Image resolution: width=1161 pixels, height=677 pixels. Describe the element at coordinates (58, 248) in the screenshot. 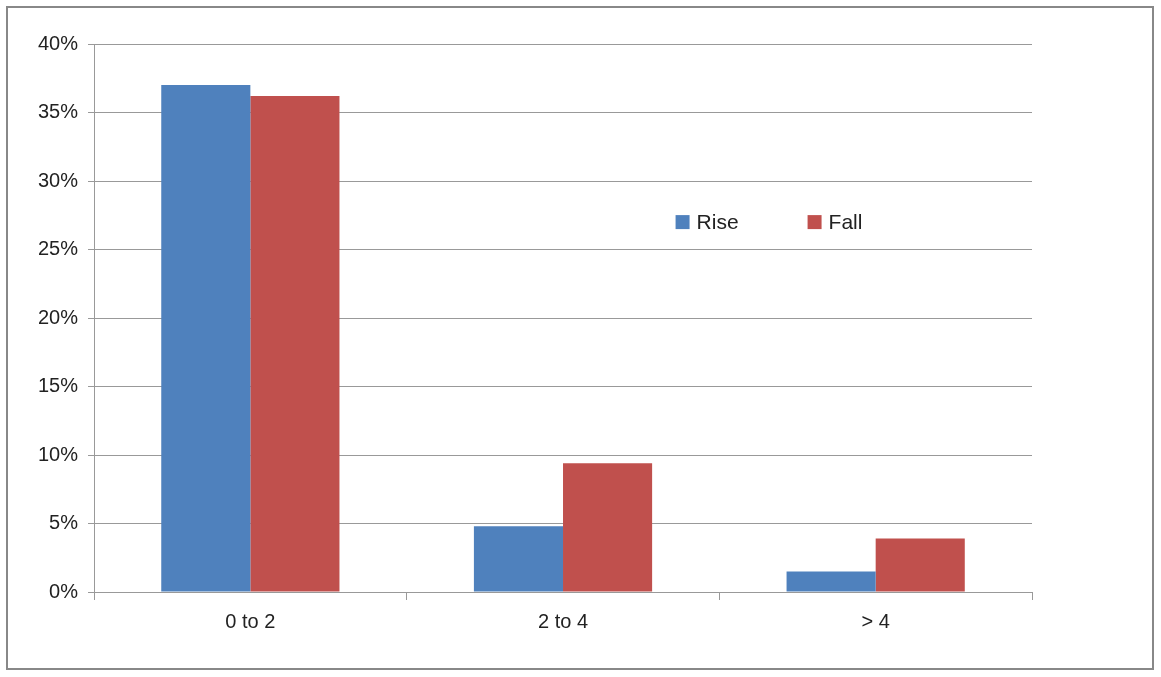

I see `y-tick-label: 25%` at that location.